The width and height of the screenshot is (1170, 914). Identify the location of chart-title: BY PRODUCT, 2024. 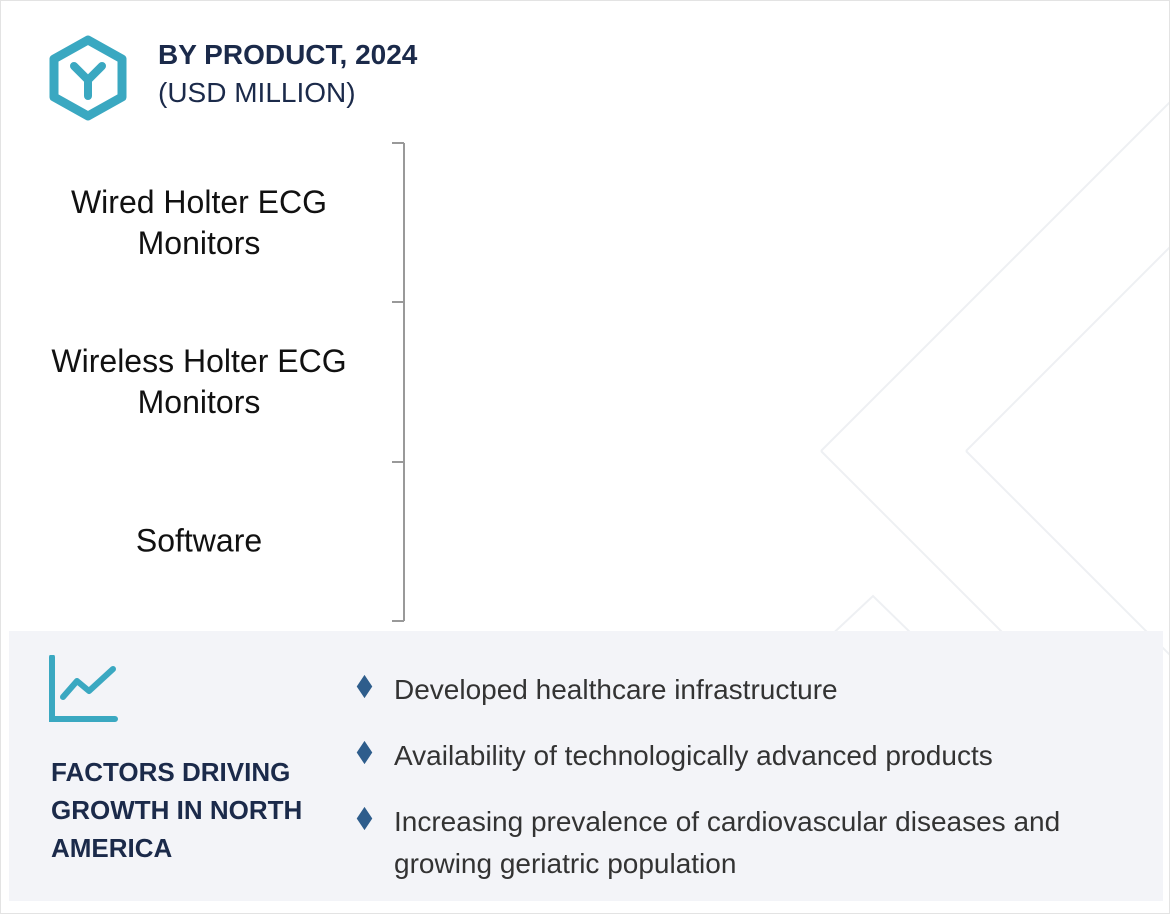
(288, 54).